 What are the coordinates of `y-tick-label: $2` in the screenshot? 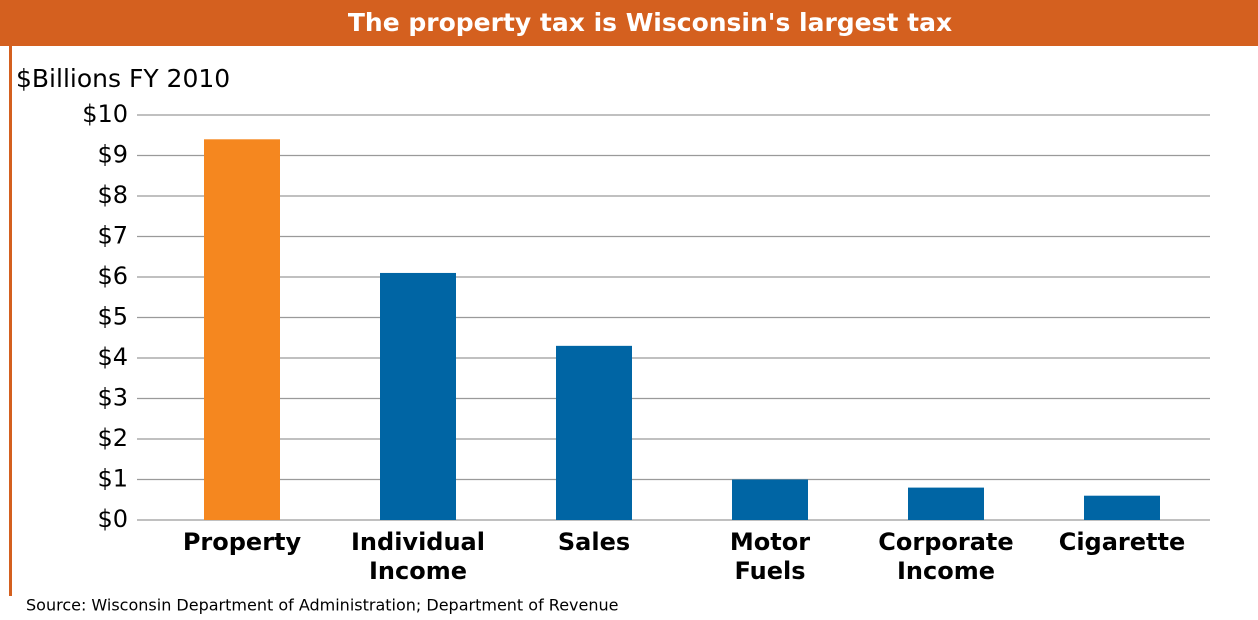 It's located at (112, 438).